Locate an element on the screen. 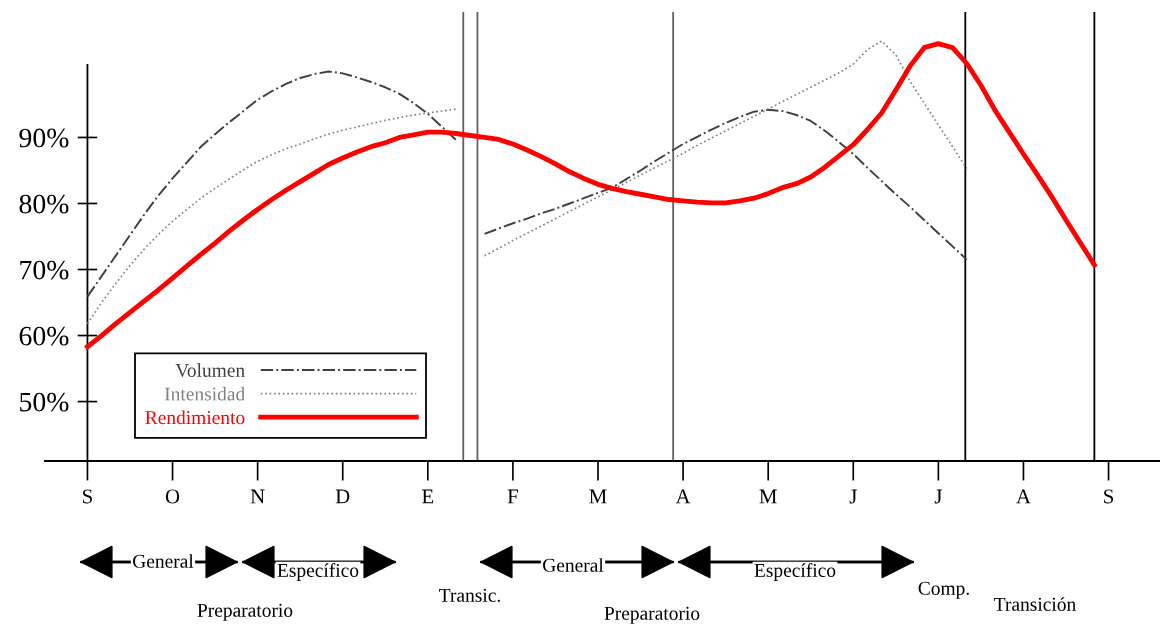 This screenshot has height=628, width=1160. text: Transic. is located at coordinates (469, 595).